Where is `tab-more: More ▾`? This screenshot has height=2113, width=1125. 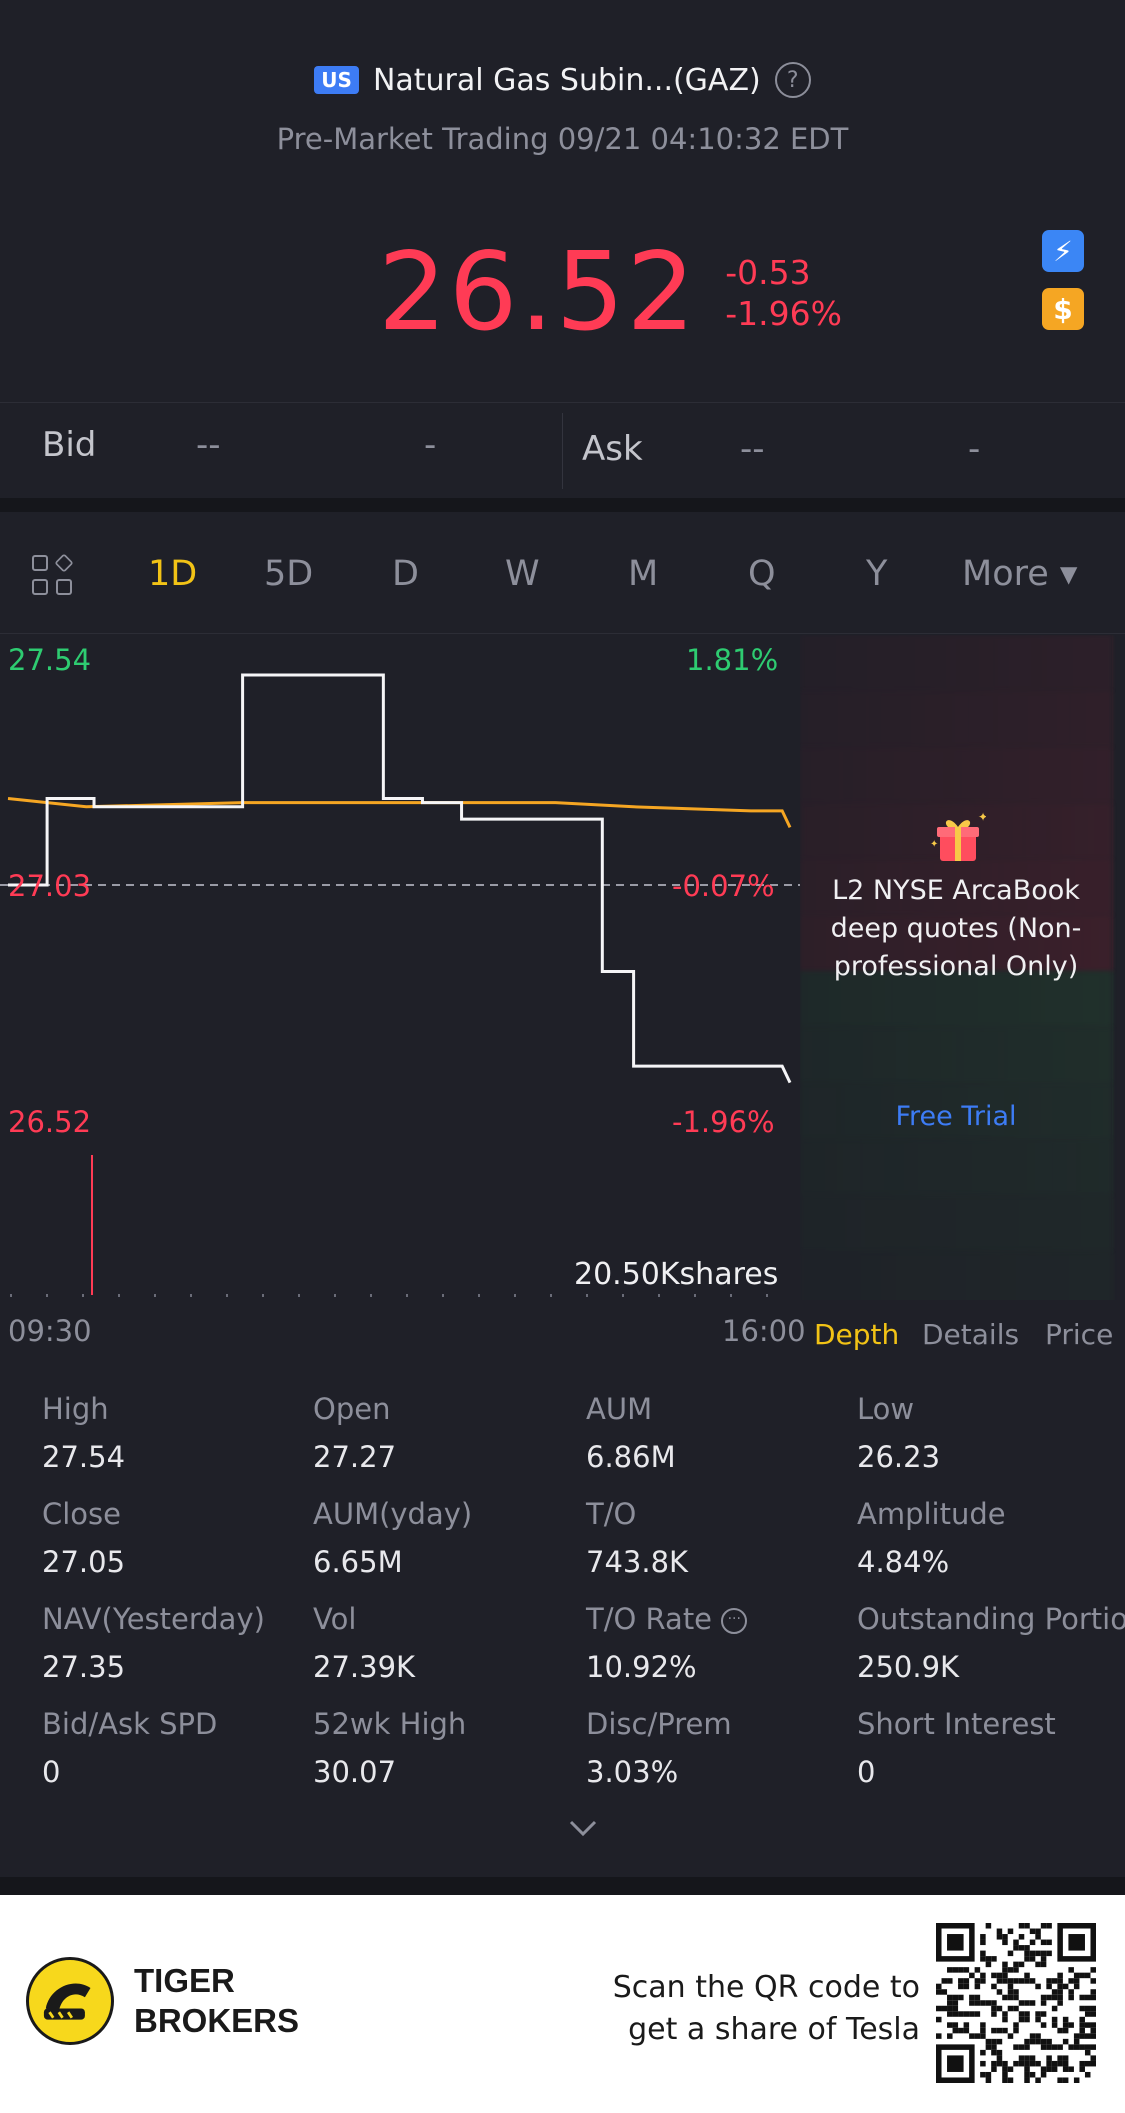
tab-more: More ▾ is located at coordinates (1020, 574).